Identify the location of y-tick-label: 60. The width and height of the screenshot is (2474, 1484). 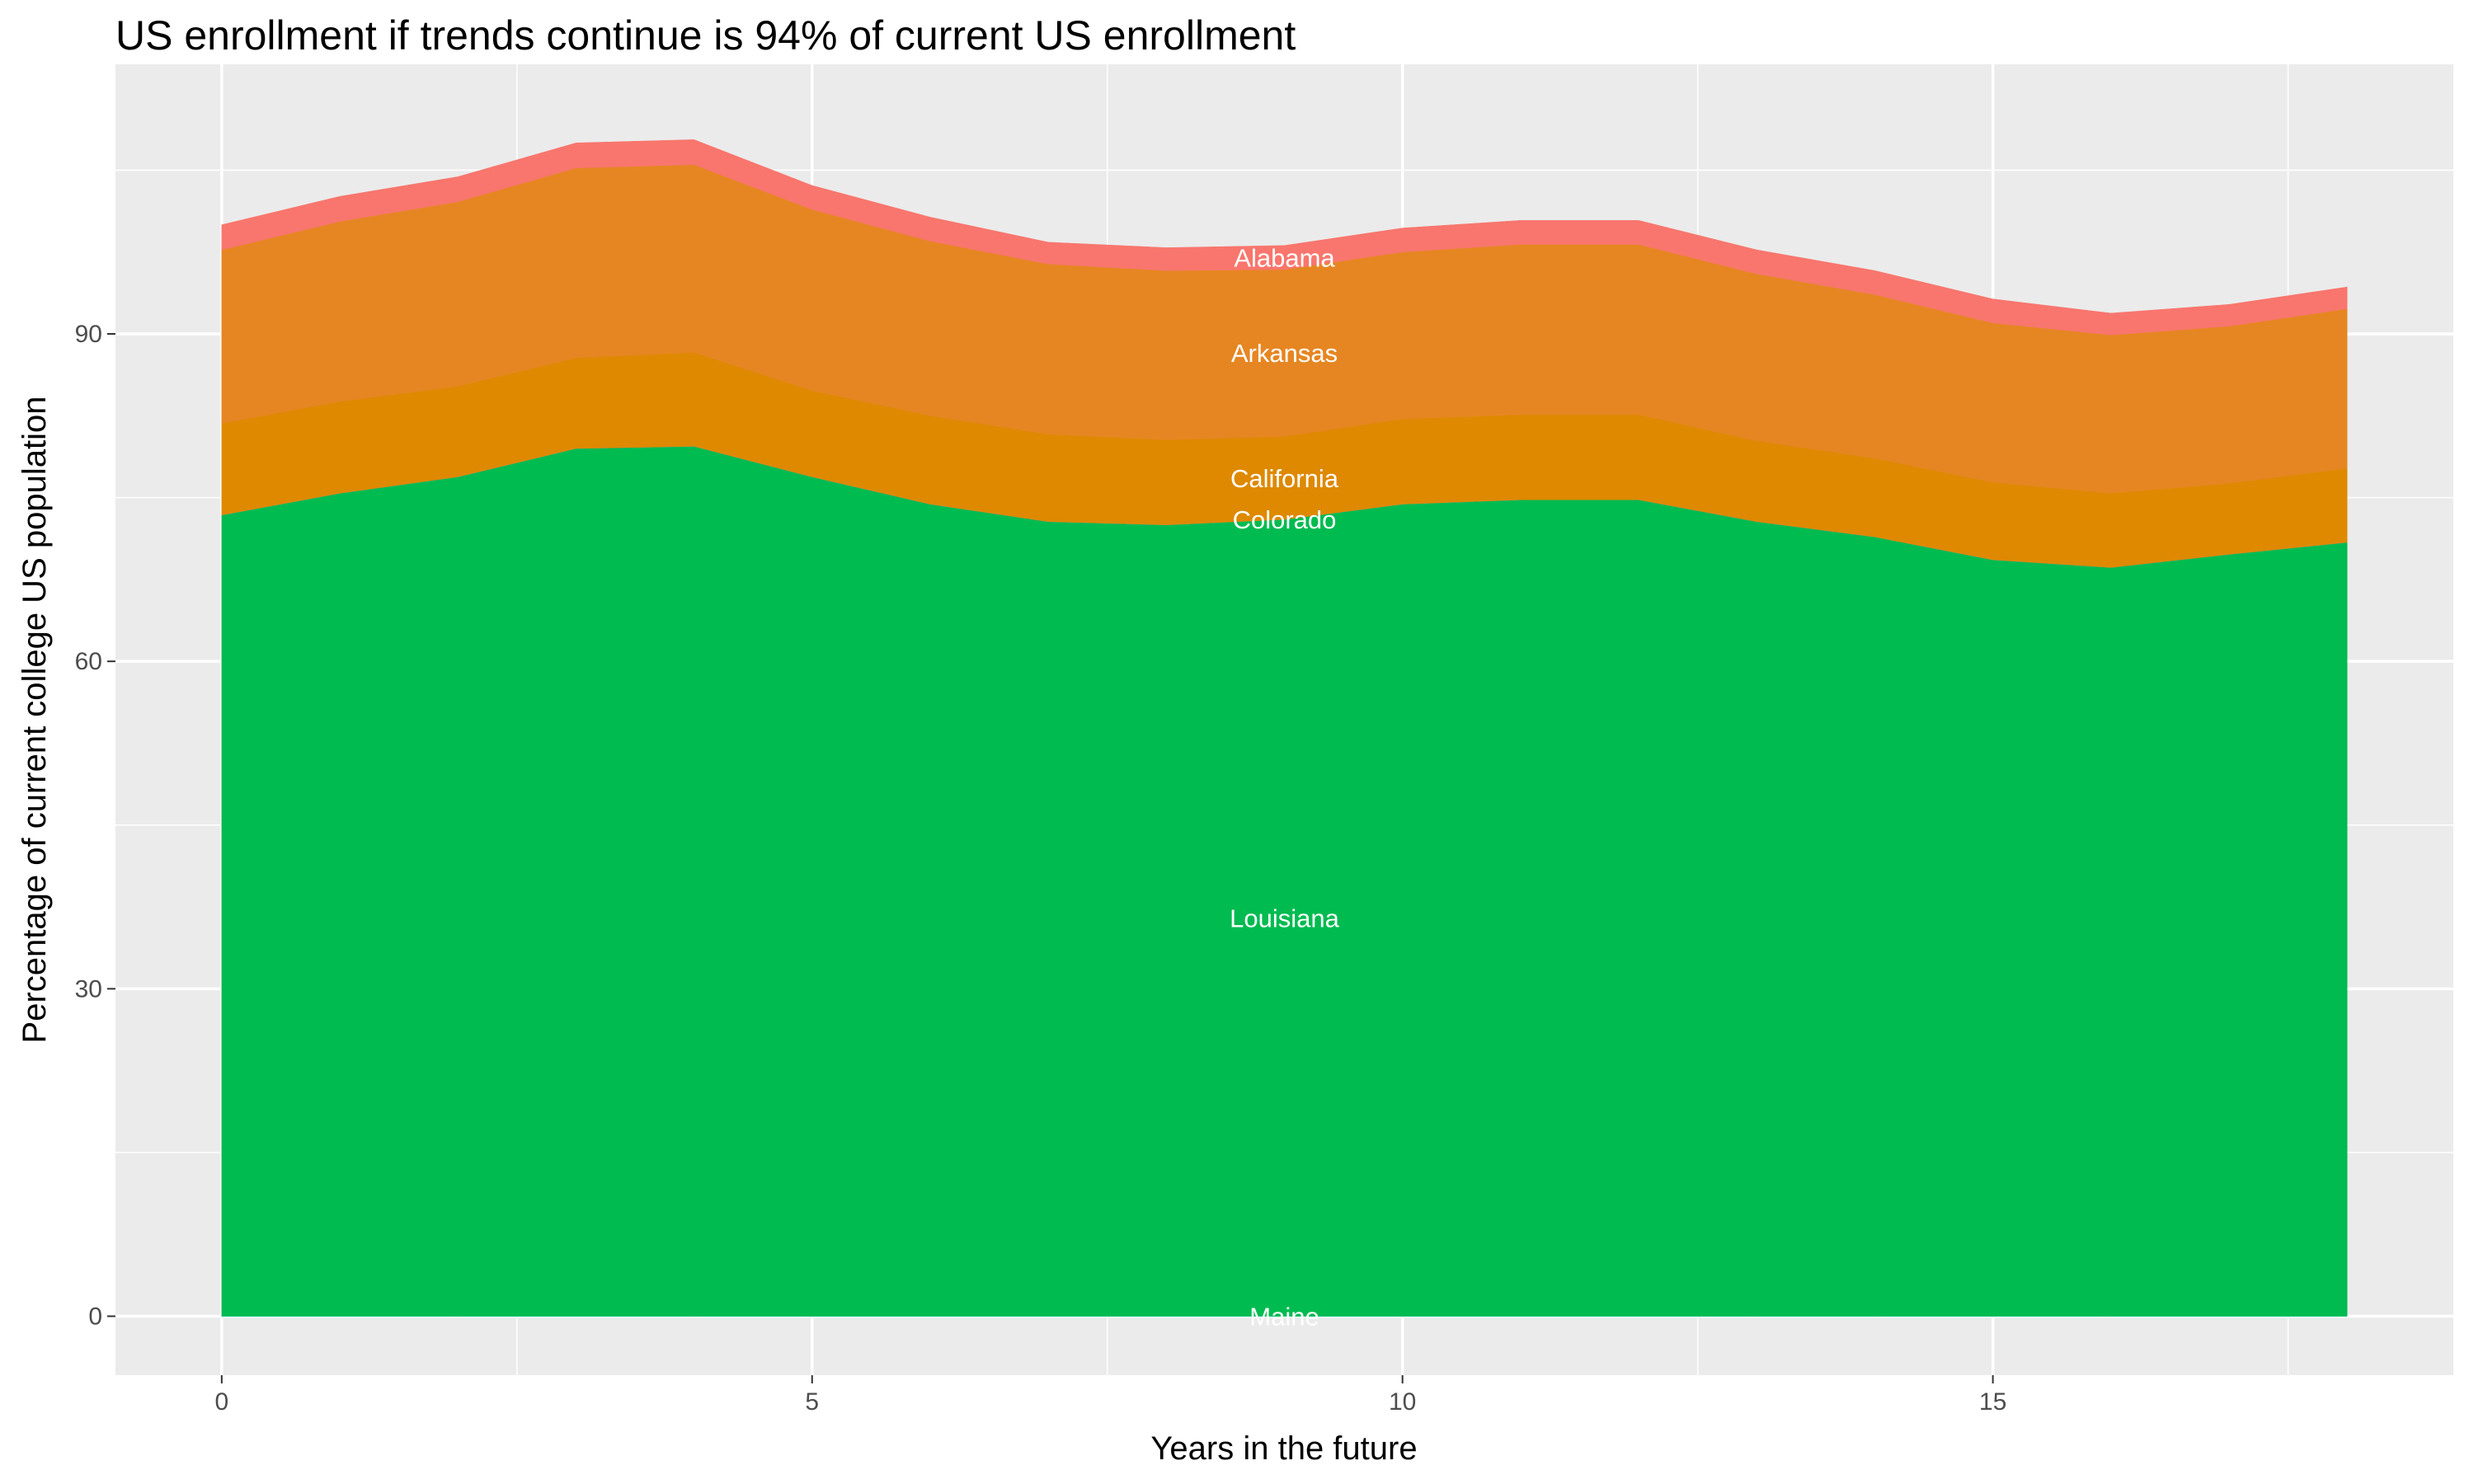
(88, 661).